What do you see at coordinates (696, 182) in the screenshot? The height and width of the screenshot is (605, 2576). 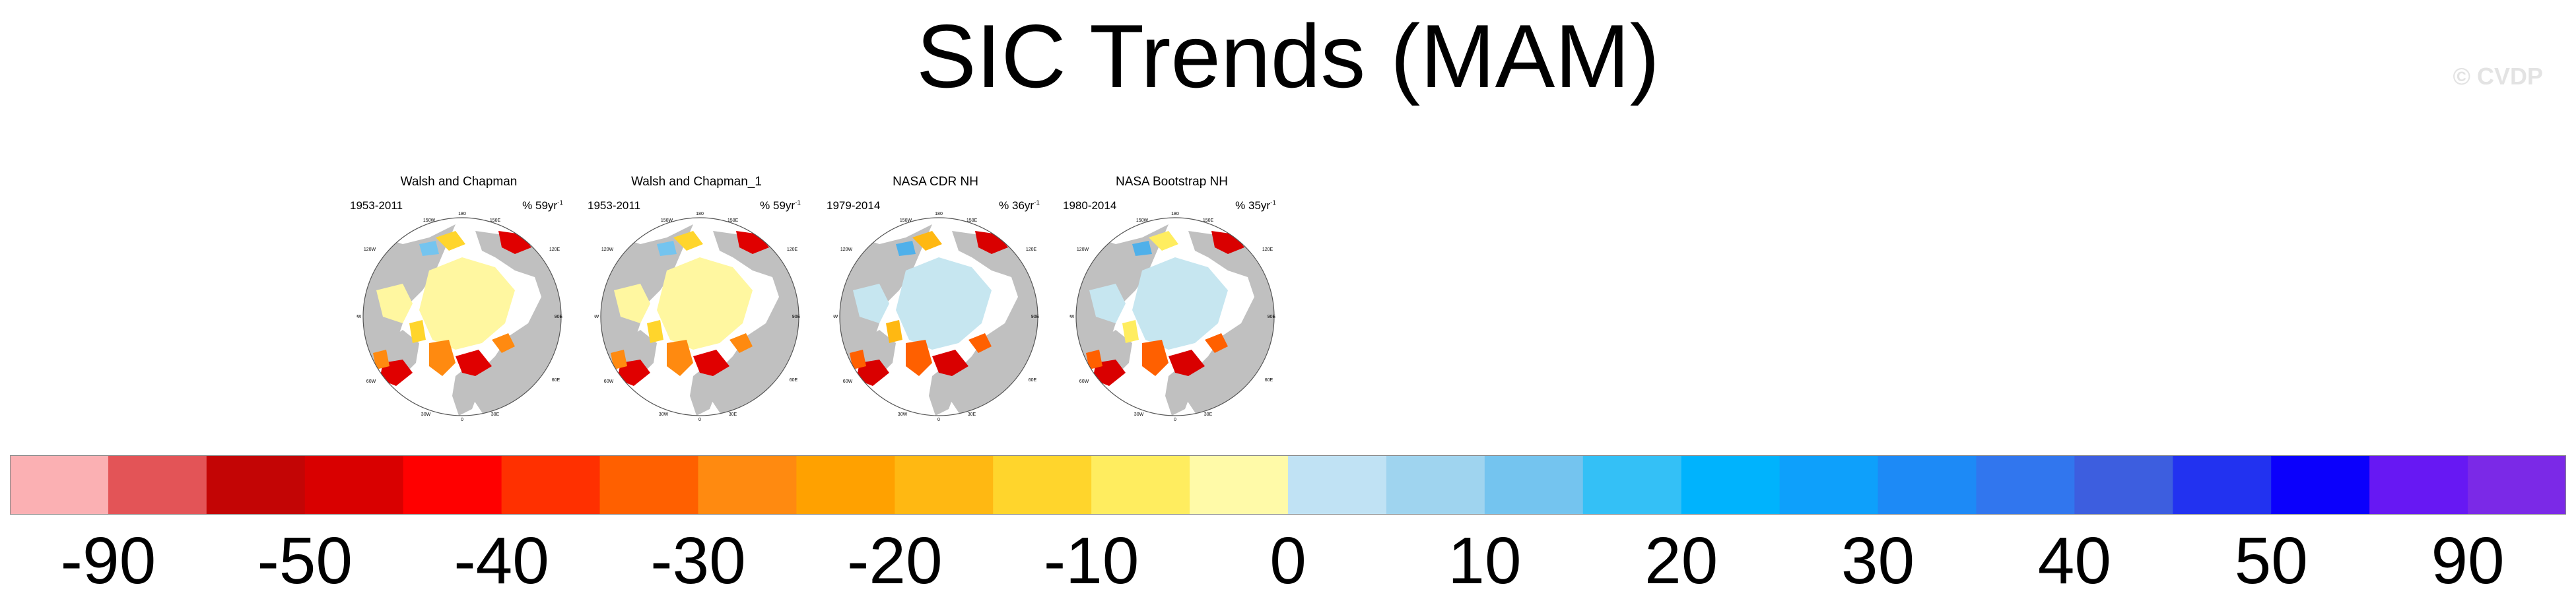 I see `panel-title: Walsh and Chapman_1` at bounding box center [696, 182].